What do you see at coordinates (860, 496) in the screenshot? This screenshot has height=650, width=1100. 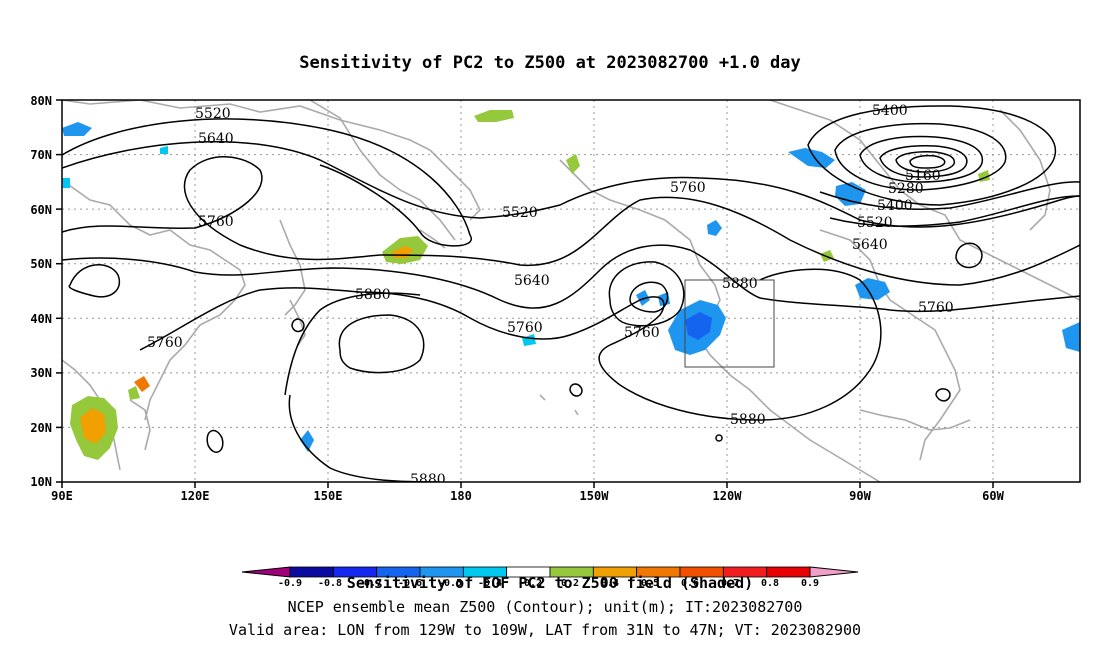 I see `lon-label: 90W` at bounding box center [860, 496].